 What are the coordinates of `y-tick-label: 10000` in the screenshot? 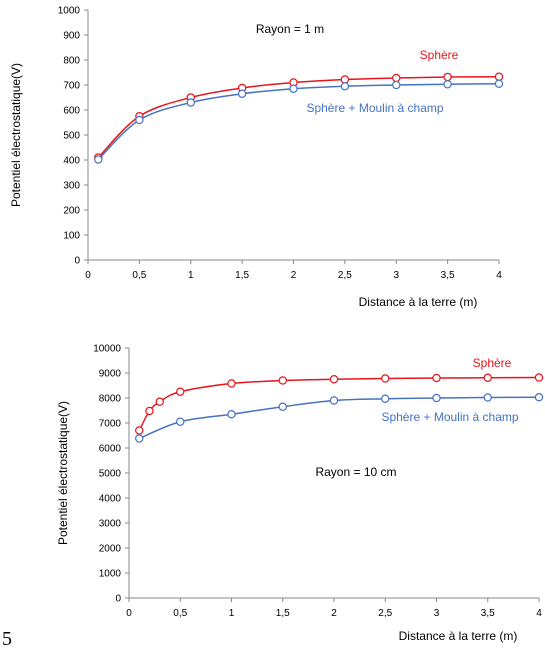 It's located at (107, 349).